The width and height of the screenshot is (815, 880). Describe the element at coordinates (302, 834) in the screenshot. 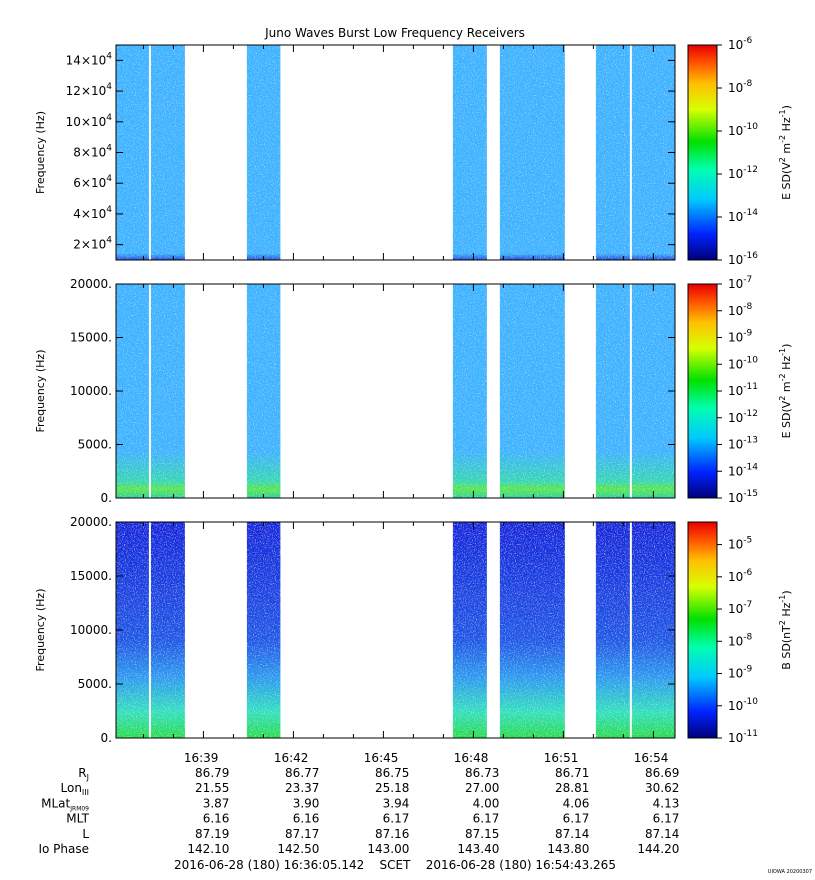

I see `ephemeris-value: 87.17` at that location.